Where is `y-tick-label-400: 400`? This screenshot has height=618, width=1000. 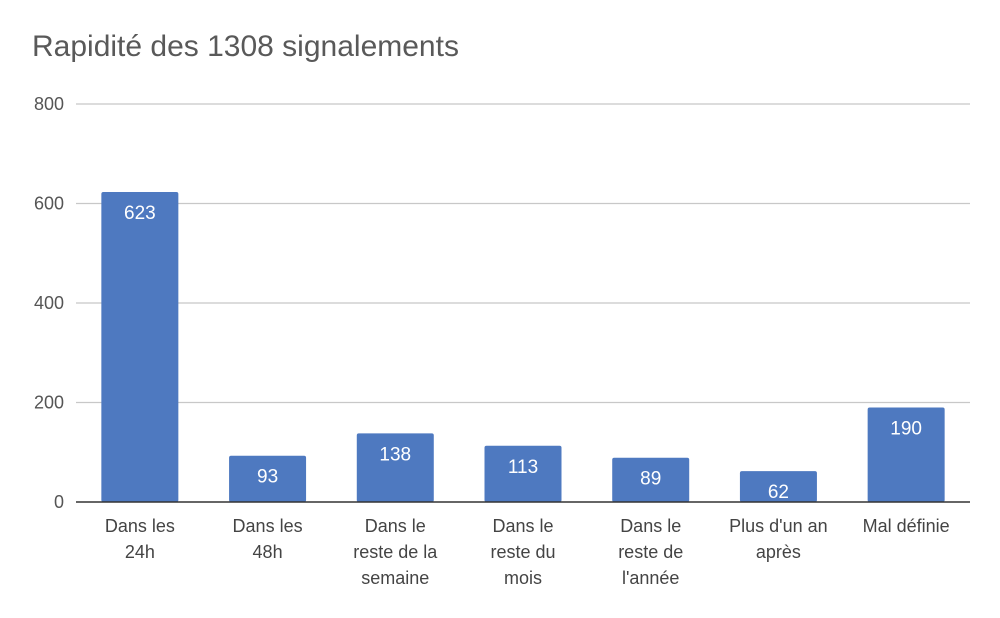
y-tick-label-400: 400 is located at coordinates (49, 303).